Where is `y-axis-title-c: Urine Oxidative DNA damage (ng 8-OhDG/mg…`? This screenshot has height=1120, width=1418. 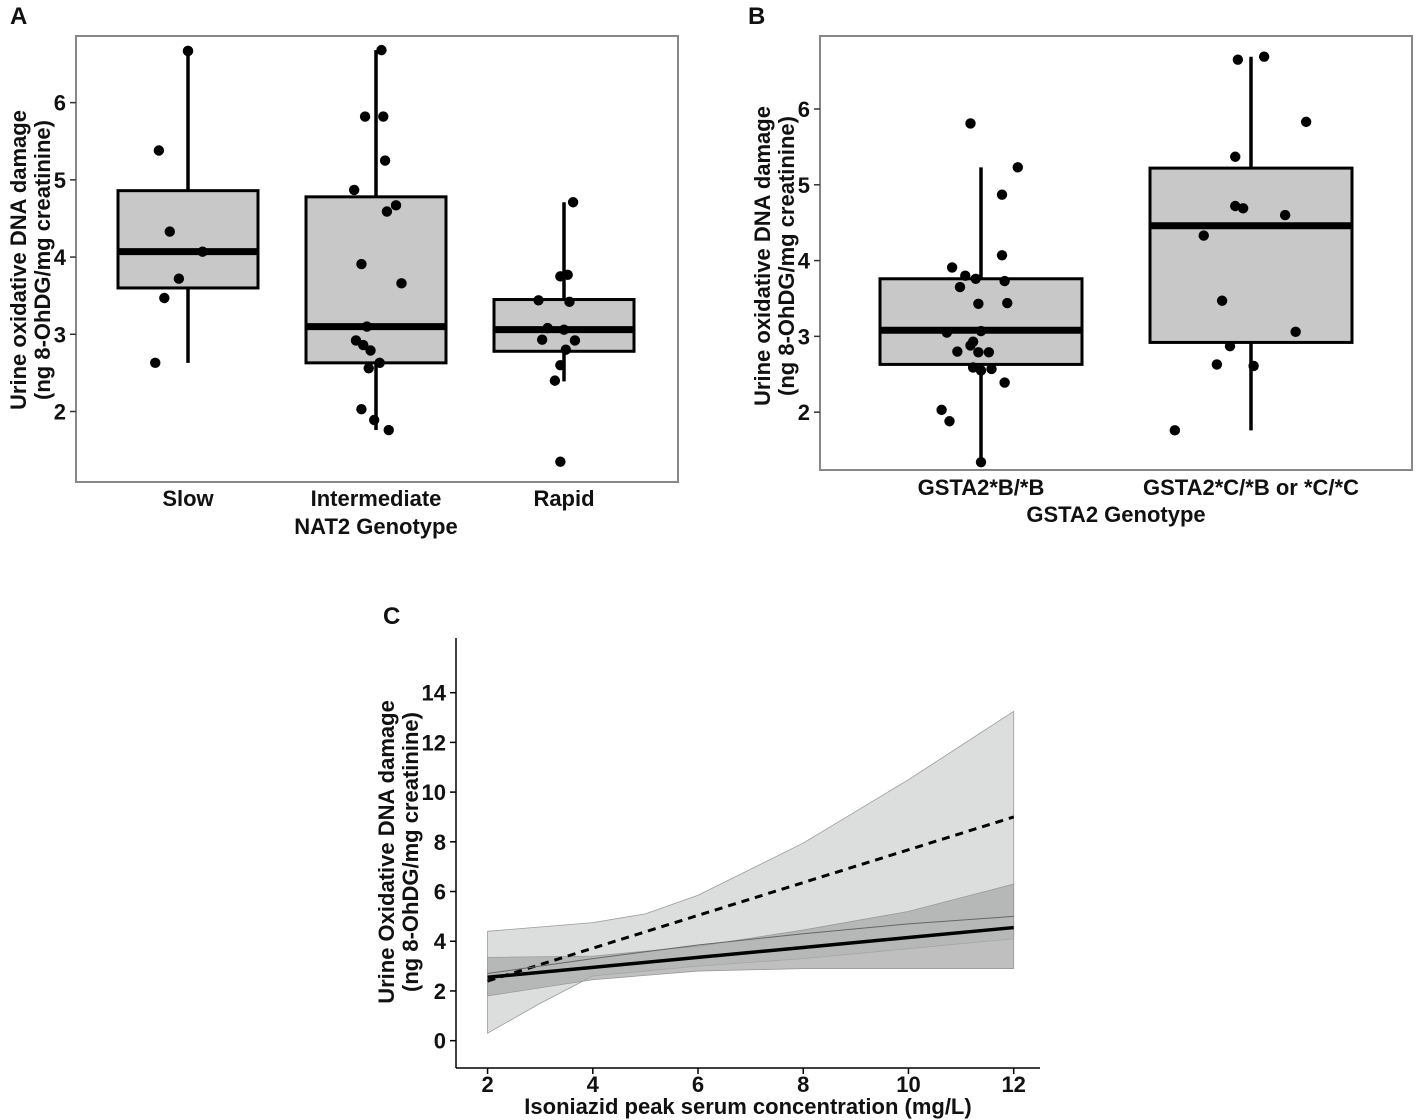
y-axis-title-c: Urine Oxidative DNA damage (ng 8-OhDG/mg… is located at coordinates (398, 852).